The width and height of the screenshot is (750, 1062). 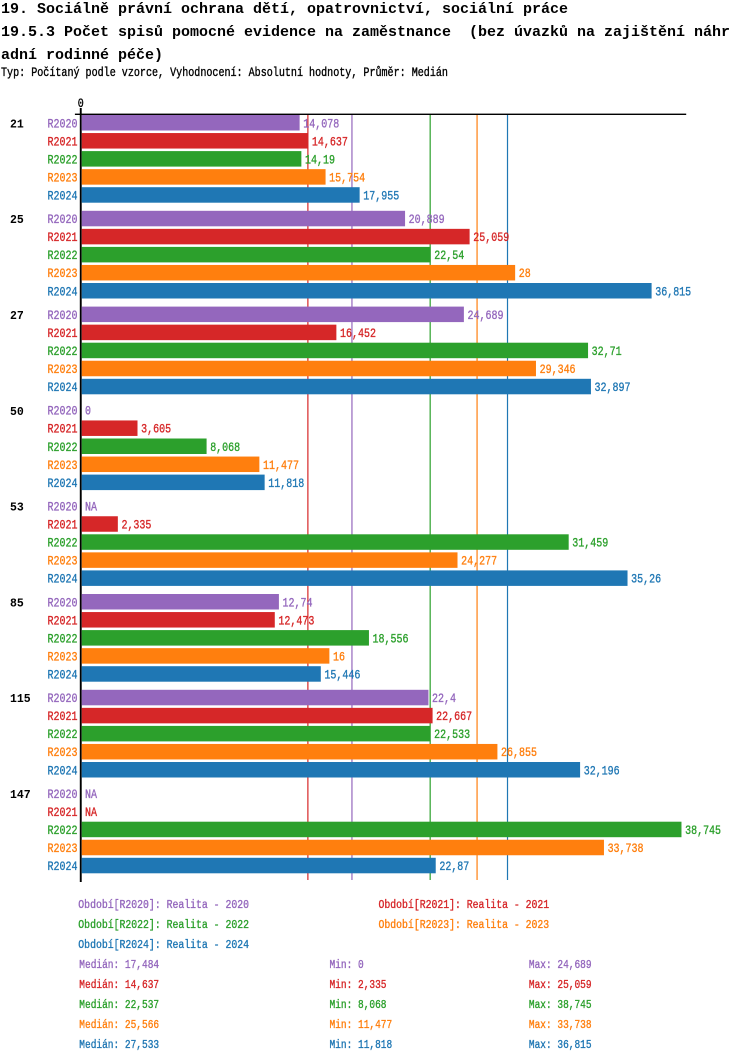 What do you see at coordinates (119, 965) in the screenshot?
I see `svg-text: Medián: 17,484` at bounding box center [119, 965].